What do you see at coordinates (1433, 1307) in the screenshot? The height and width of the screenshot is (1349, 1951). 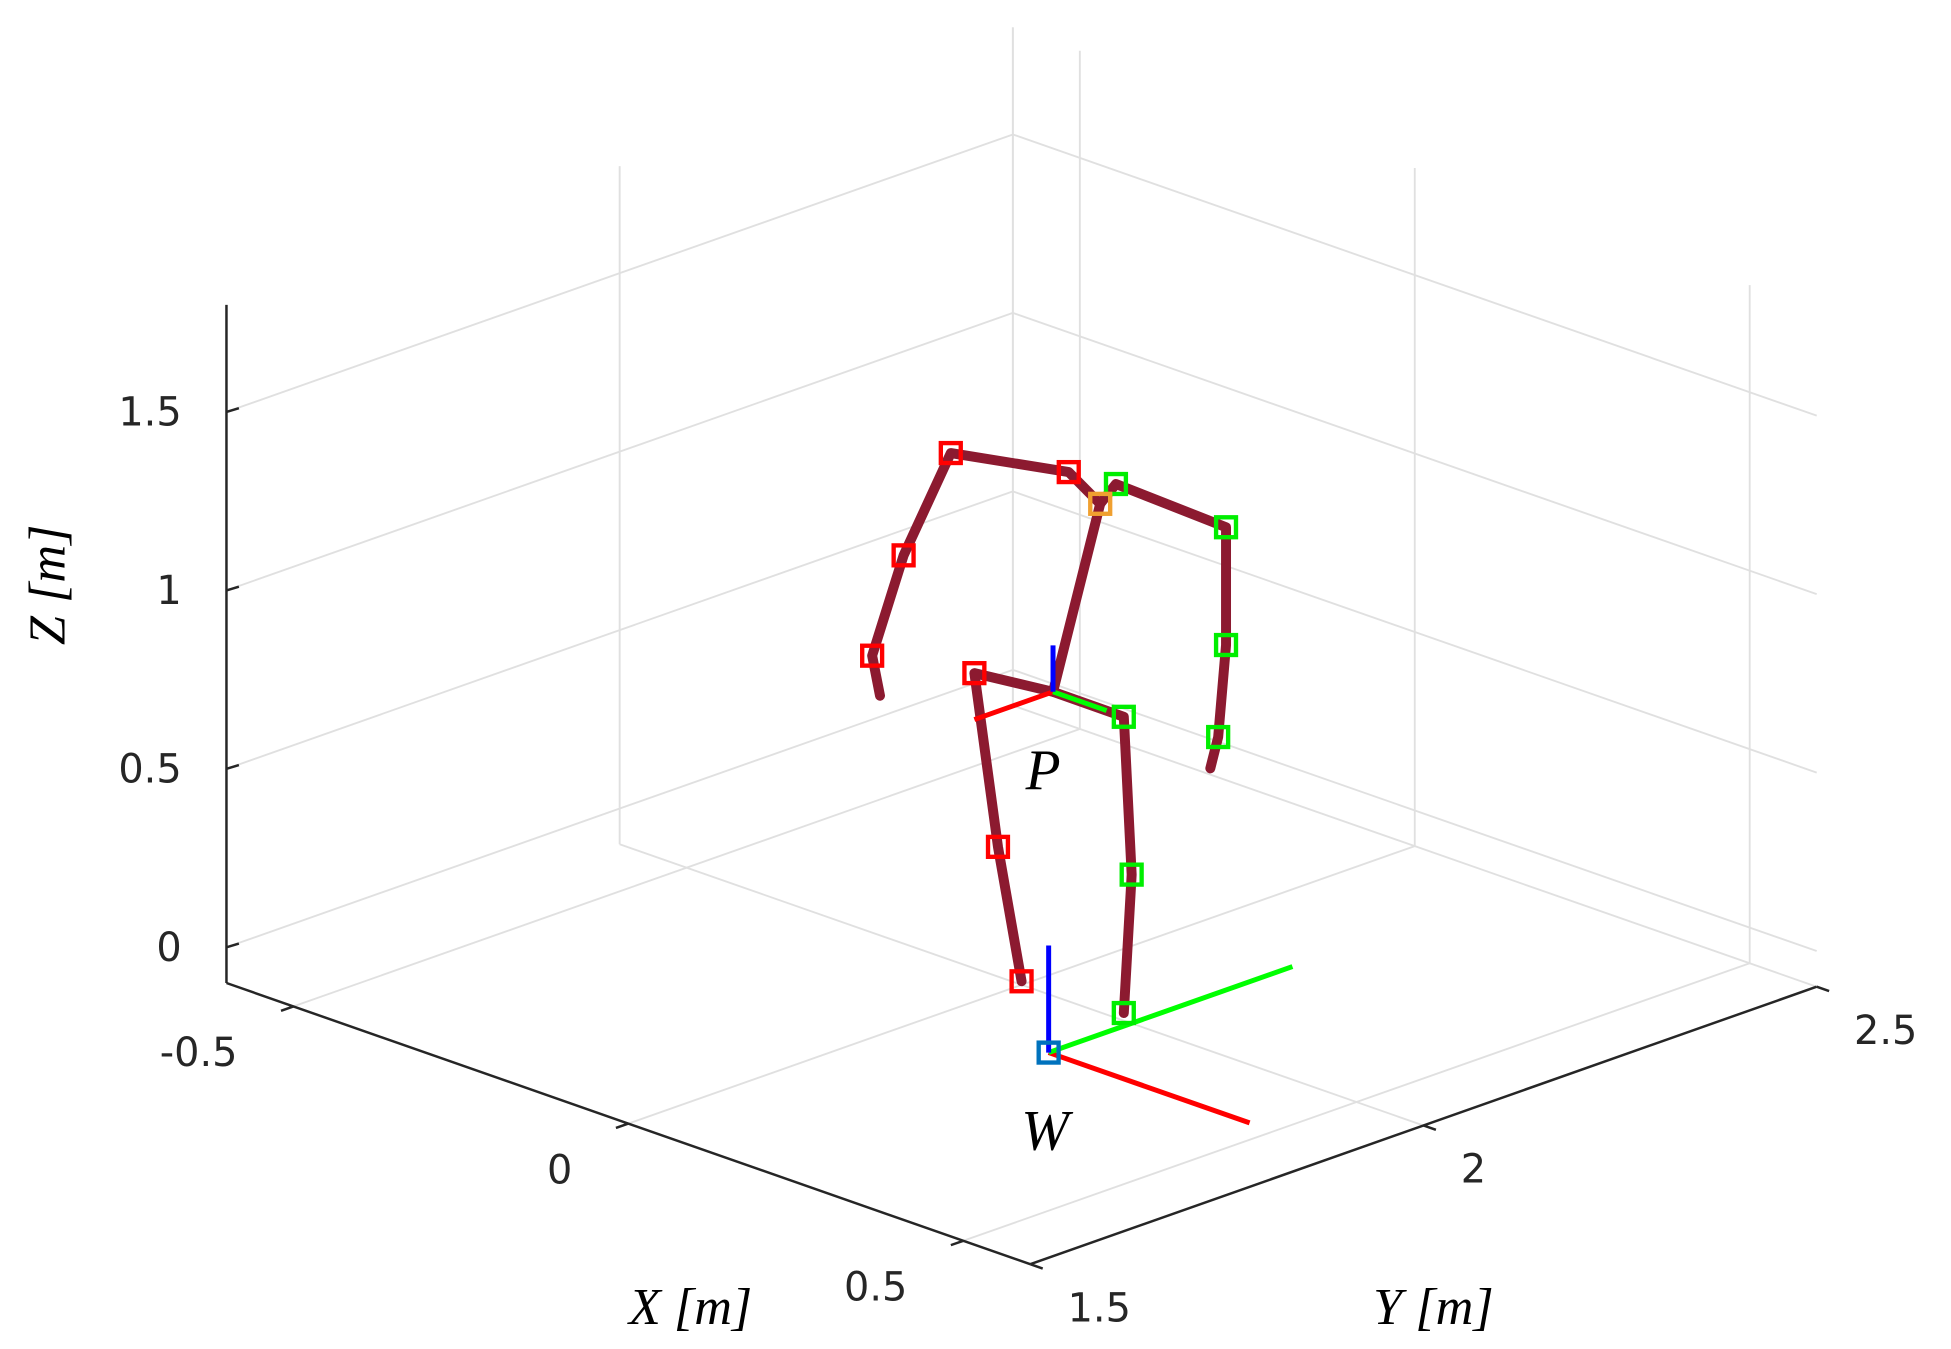 I see `y-axis-label: Y [m]` at bounding box center [1433, 1307].